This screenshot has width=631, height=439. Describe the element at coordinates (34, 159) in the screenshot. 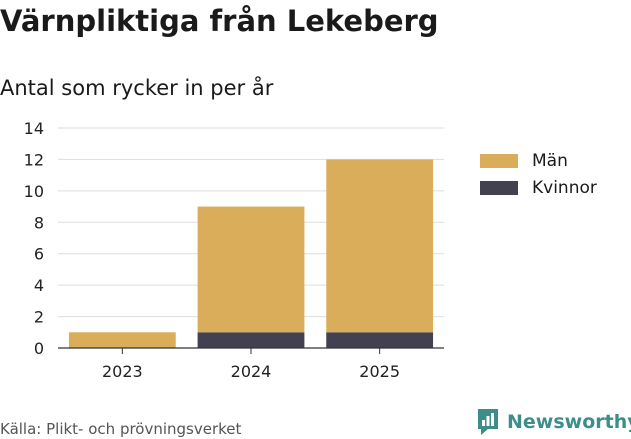

I see `y-tick-label-12: 12` at that location.